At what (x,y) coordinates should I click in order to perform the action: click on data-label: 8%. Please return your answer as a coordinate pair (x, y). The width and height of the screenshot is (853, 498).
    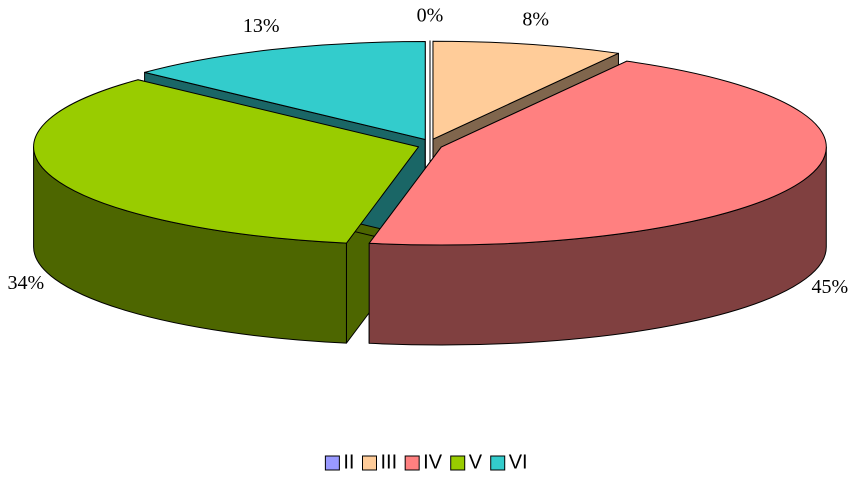
    Looking at the image, I should click on (535, 20).